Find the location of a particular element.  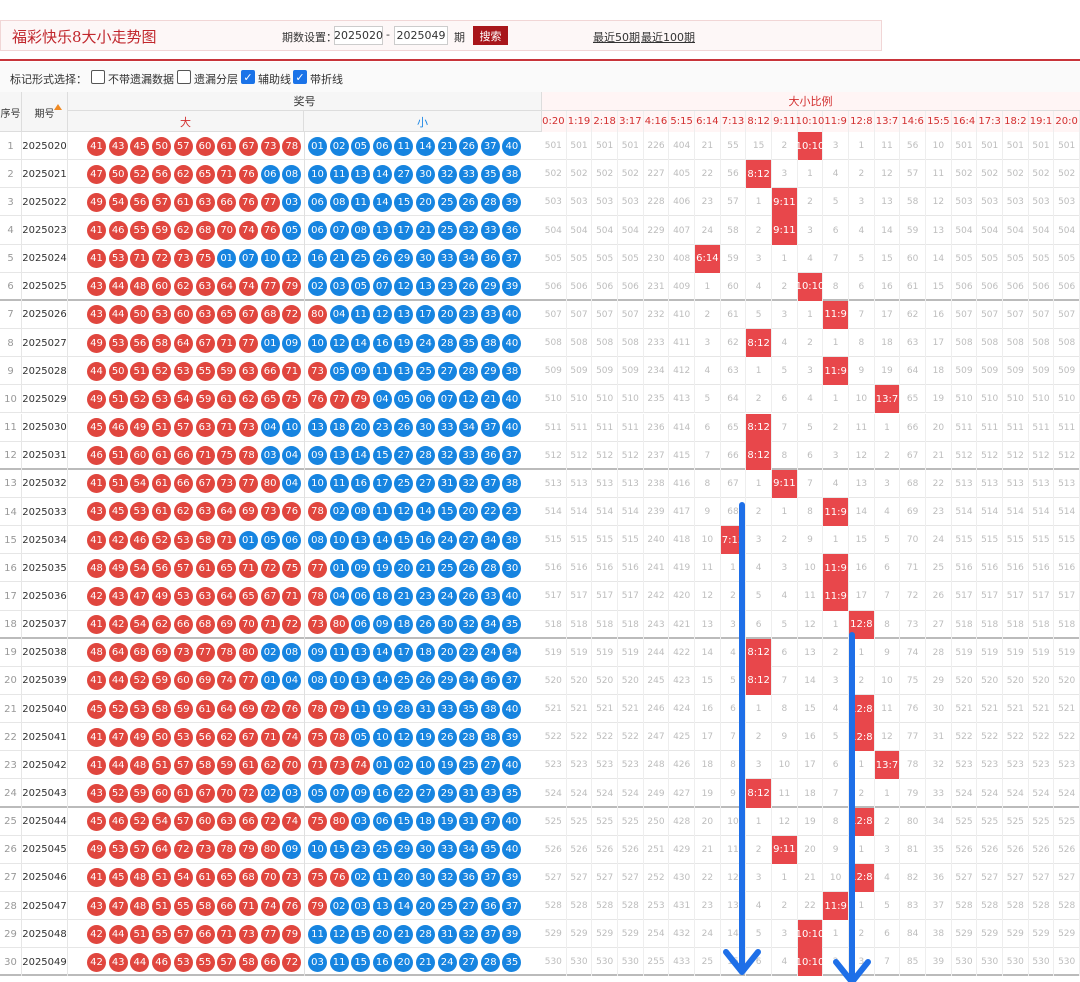

ratio-miss: 15 is located at coordinates (888, 258).